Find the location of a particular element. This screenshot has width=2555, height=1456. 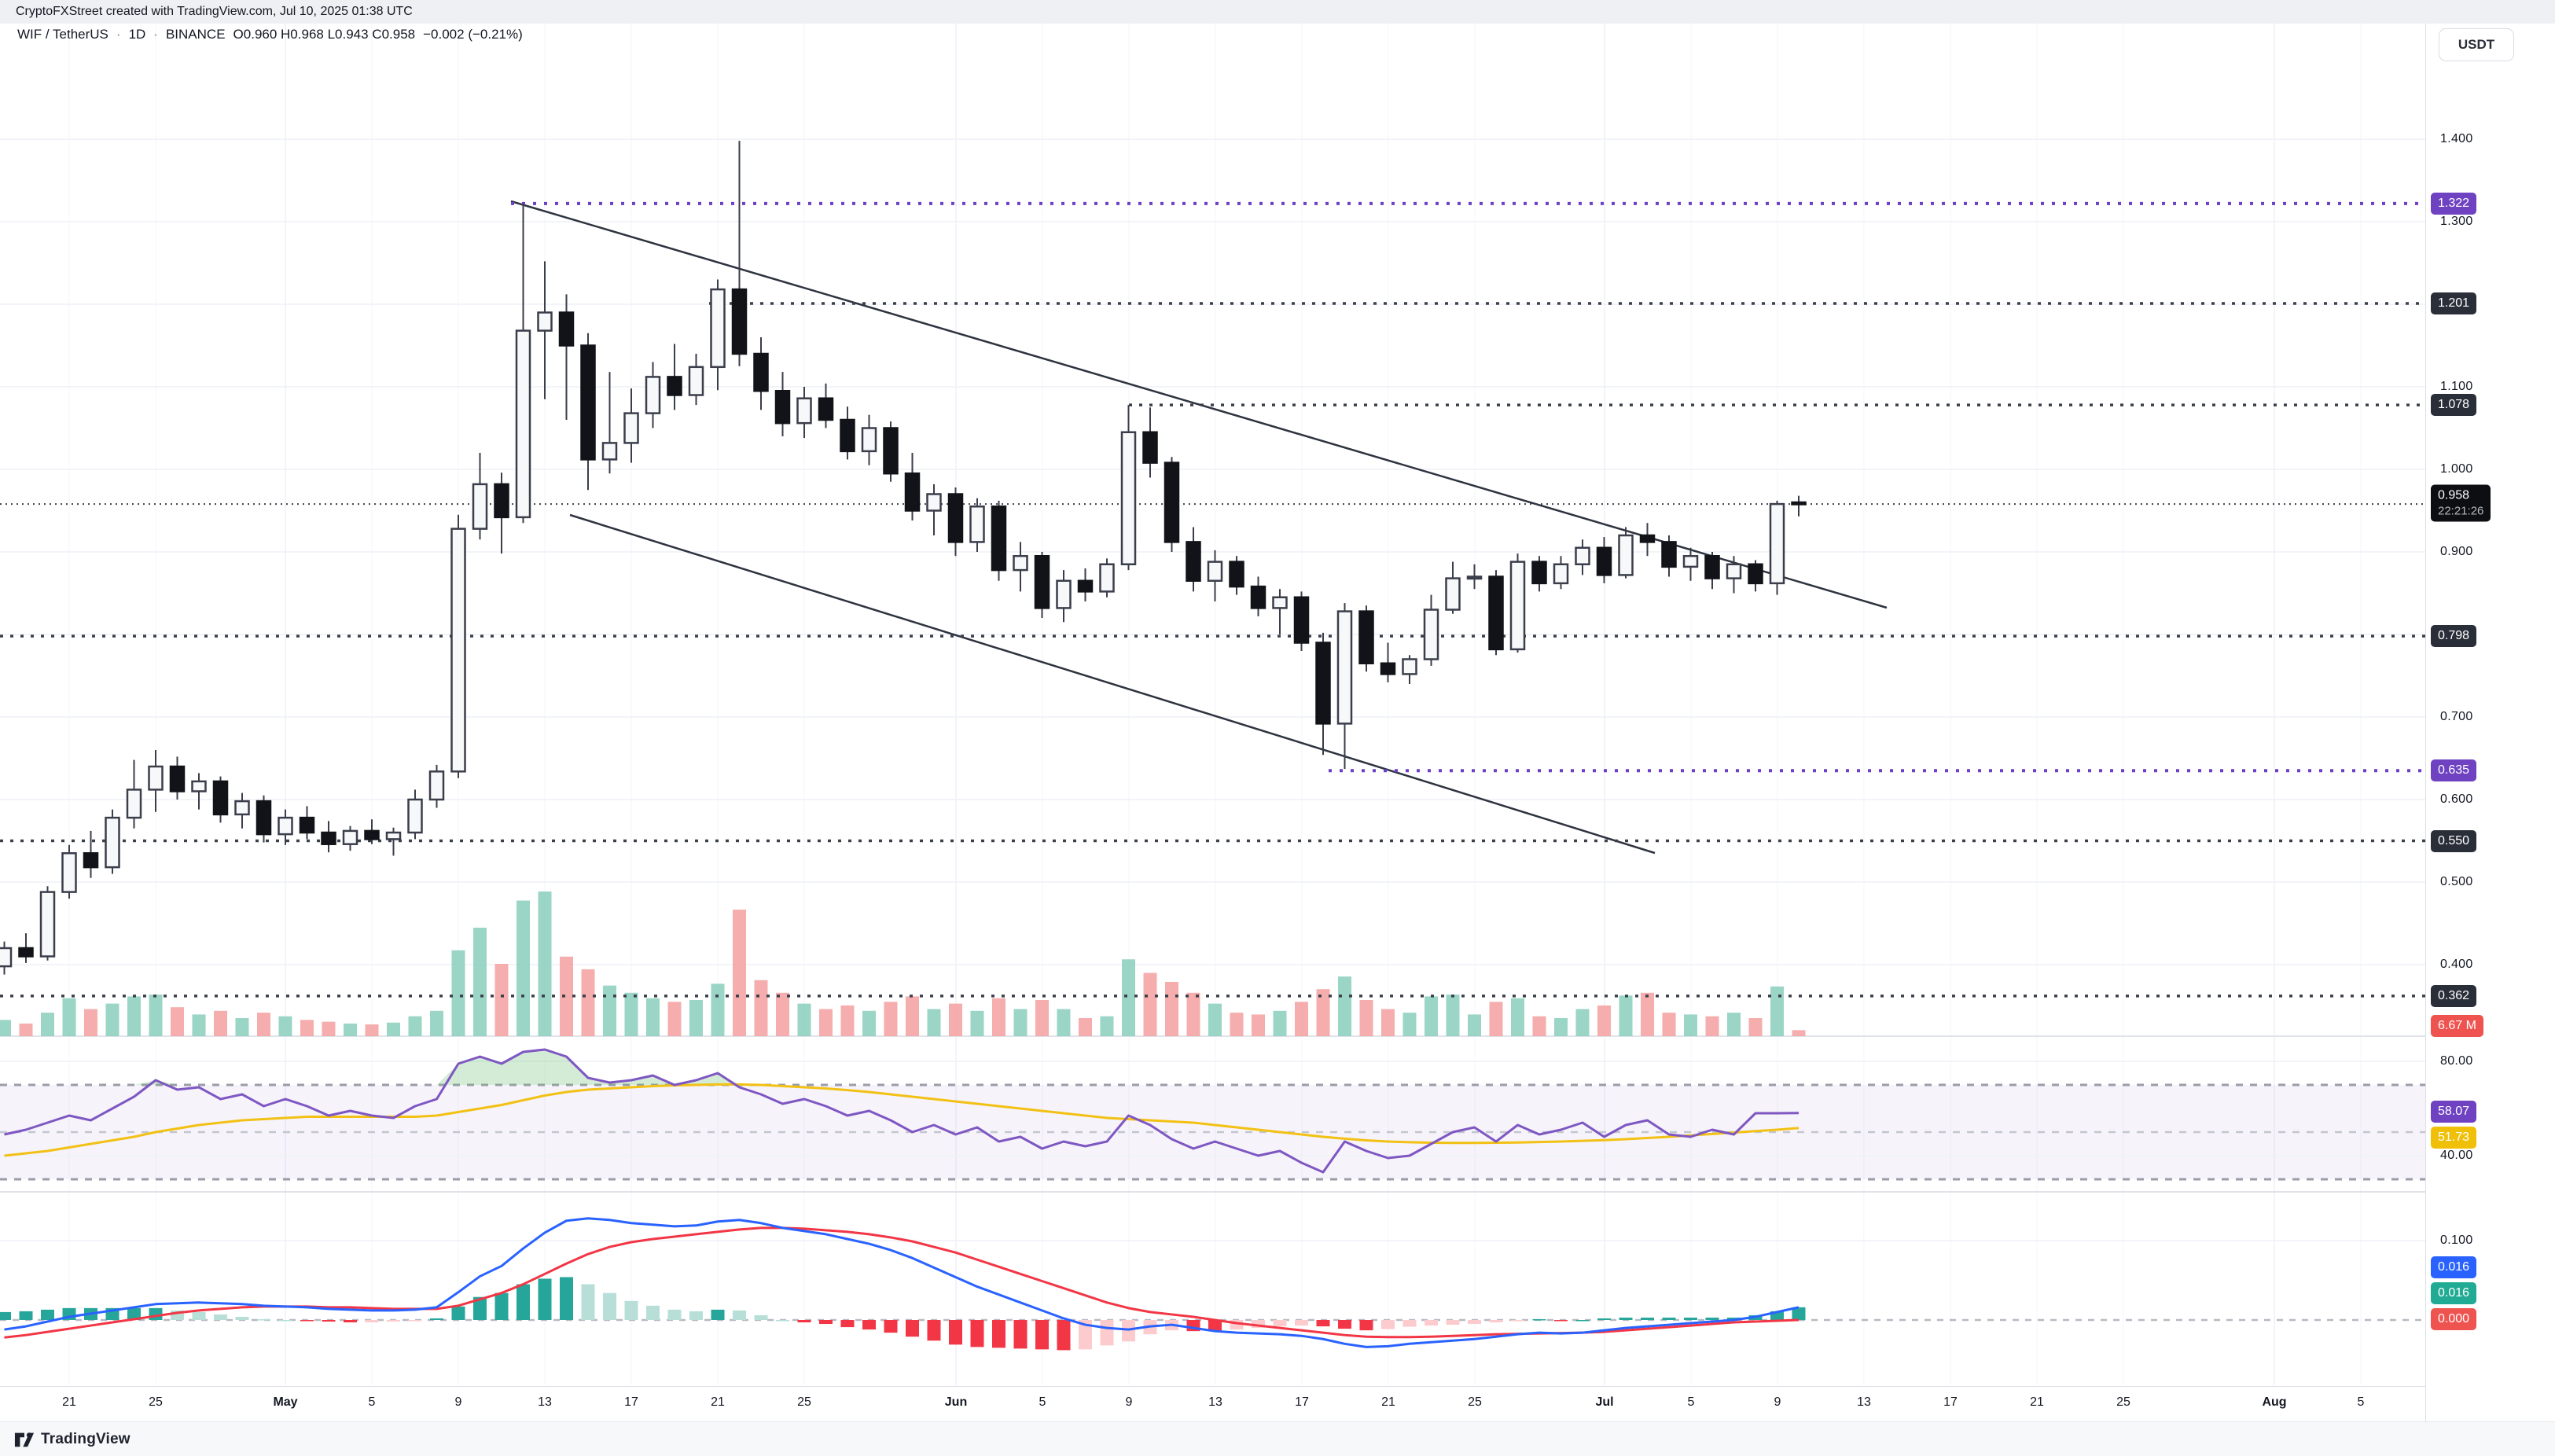

tradingview-wordmark: TradingView is located at coordinates (86, 1438).